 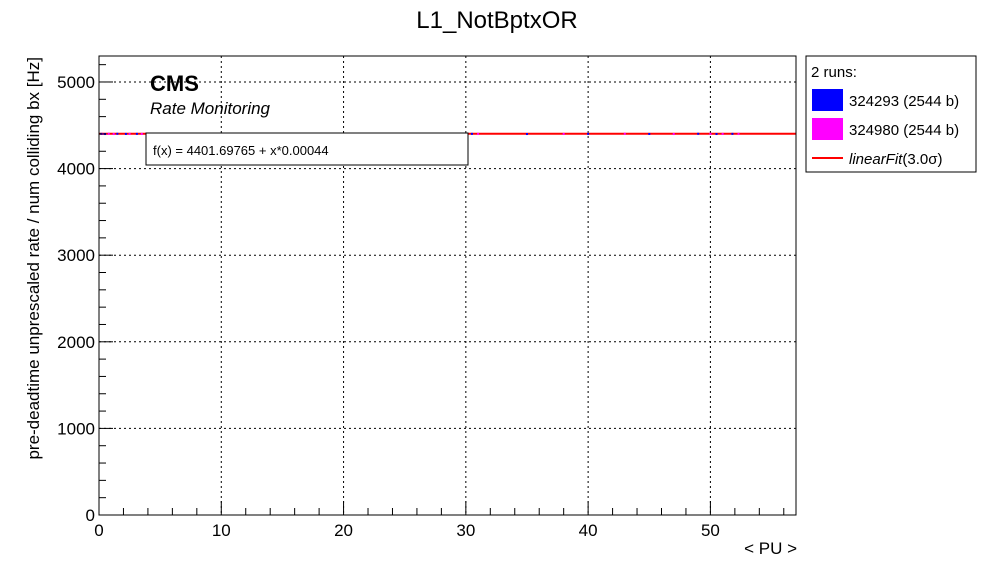 What do you see at coordinates (922, 159) in the screenshot?
I see `legend-fit-sigma: (3.0σ)` at bounding box center [922, 159].